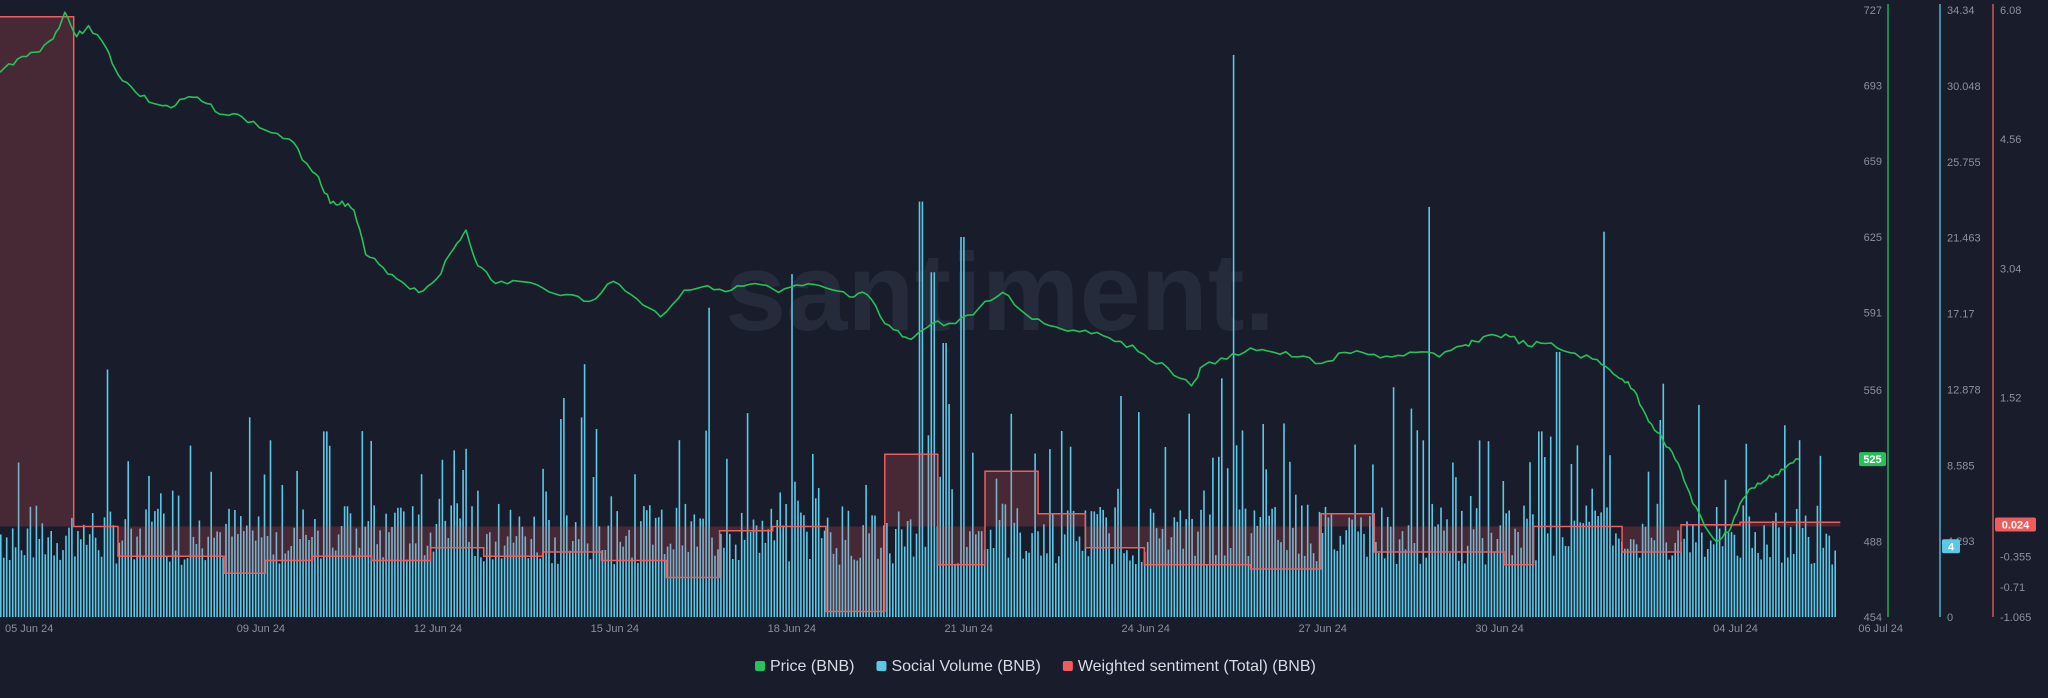 This screenshot has width=2048, height=698. I want to click on x-tick-label: 04 Jul 24, so click(1735, 629).